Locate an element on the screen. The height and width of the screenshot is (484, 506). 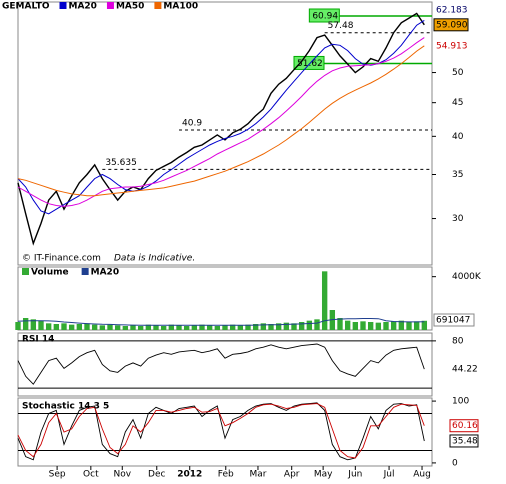
legend-label: Volume is located at coordinates (50, 273).